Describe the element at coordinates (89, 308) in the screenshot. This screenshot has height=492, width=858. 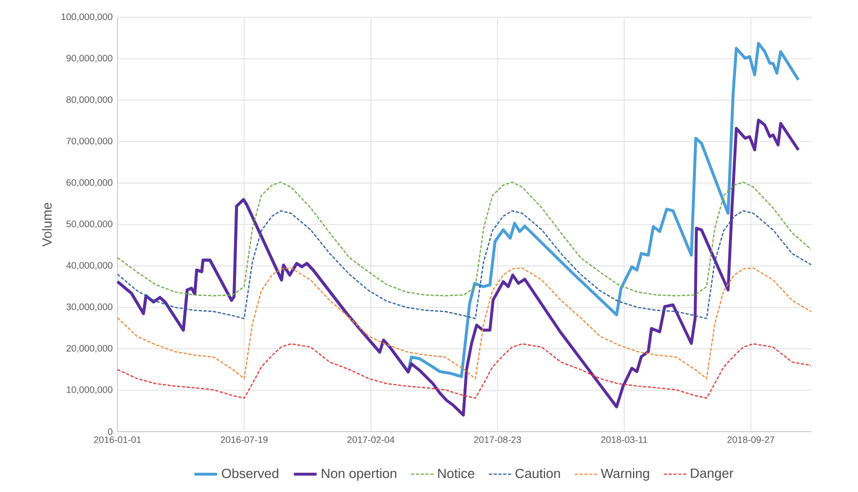
I see `y-tick-label: 30,000,000` at that location.